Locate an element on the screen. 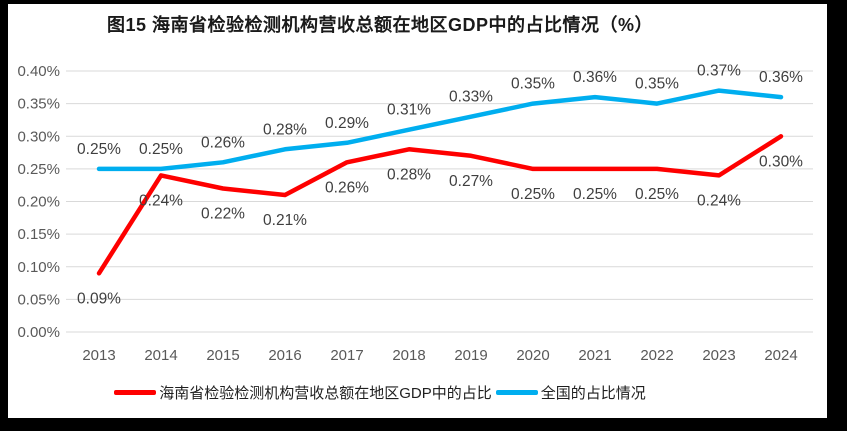 The image size is (847, 431). data-label: 0.30% is located at coordinates (781, 161).